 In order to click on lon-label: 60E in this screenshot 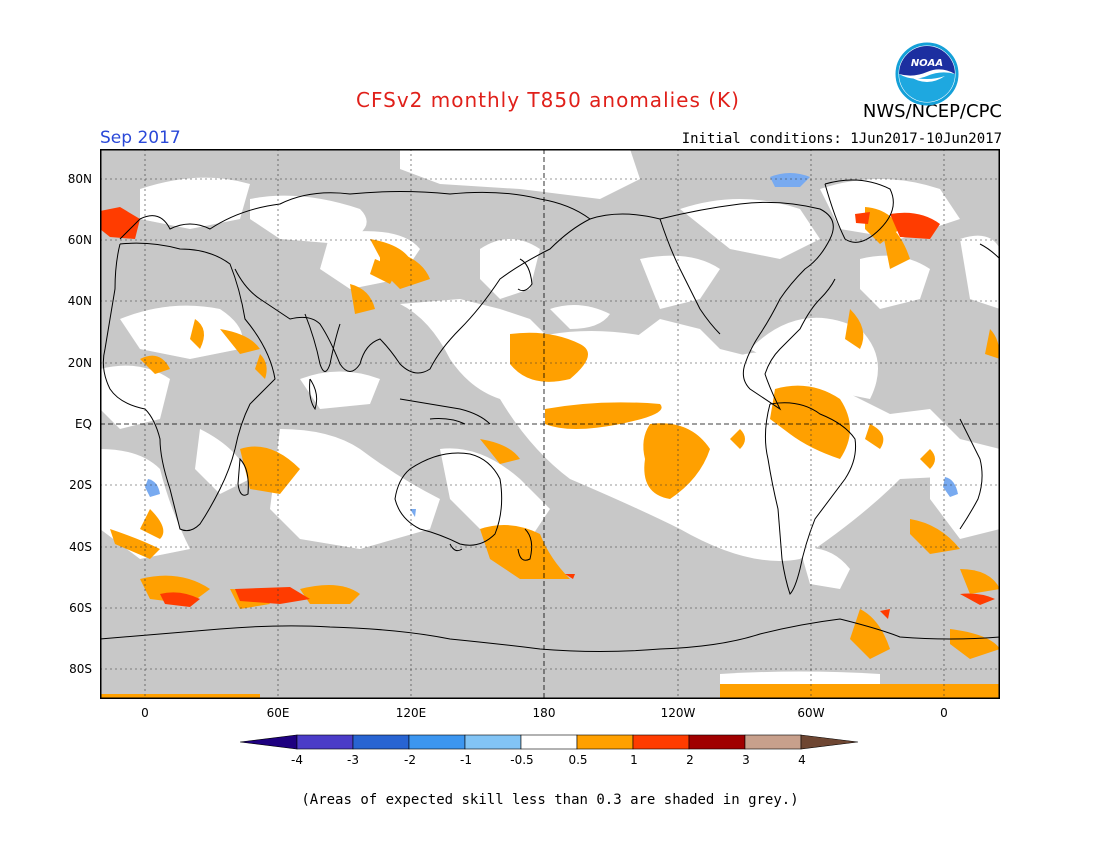, I will do `click(278, 713)`.